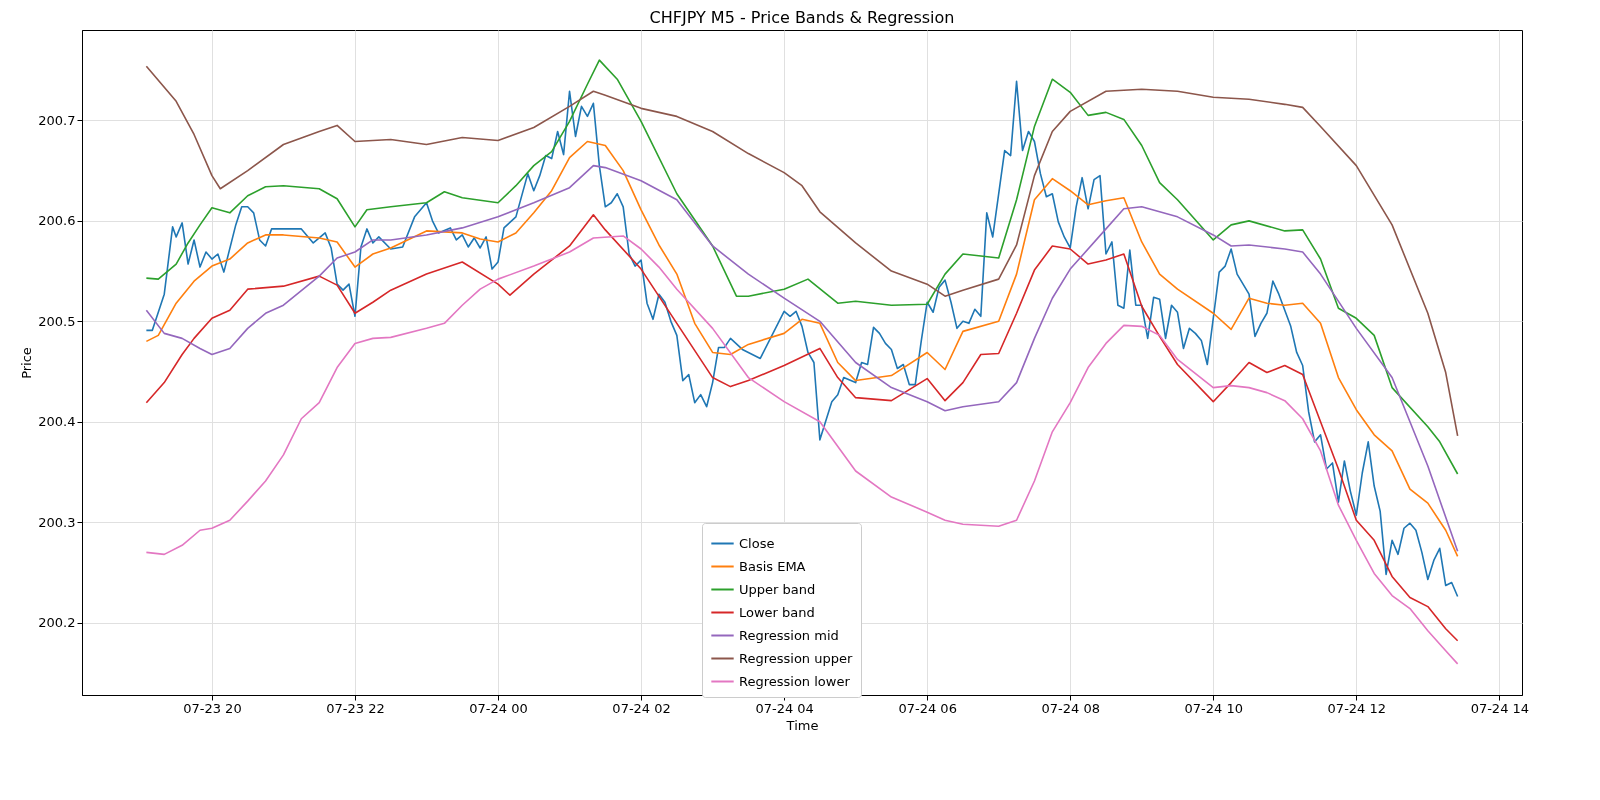 The image size is (1600, 800). What do you see at coordinates (802, 17) in the screenshot?
I see `chart-title: CHFJPY M5 - Price Bands & Regression` at bounding box center [802, 17].